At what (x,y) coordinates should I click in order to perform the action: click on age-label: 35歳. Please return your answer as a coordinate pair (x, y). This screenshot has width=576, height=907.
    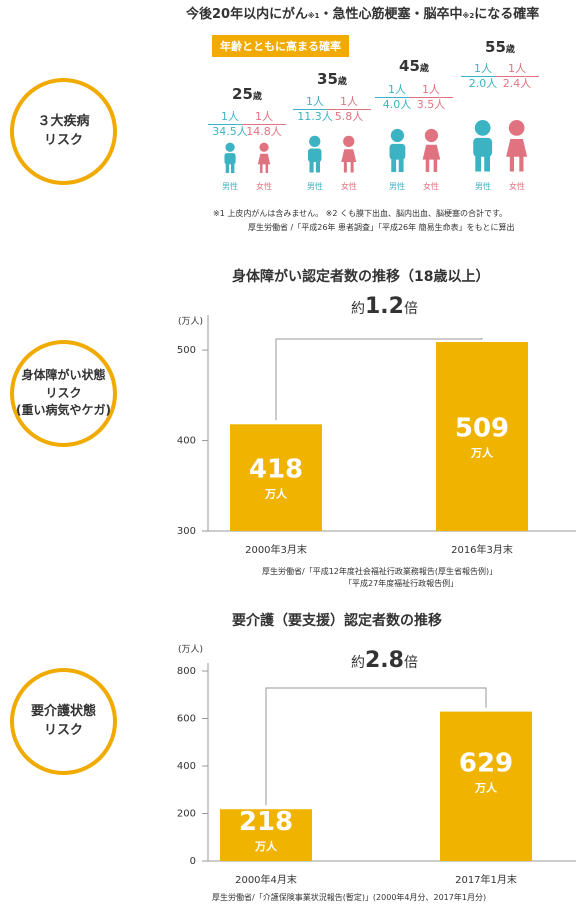
    Looking at the image, I should click on (332, 79).